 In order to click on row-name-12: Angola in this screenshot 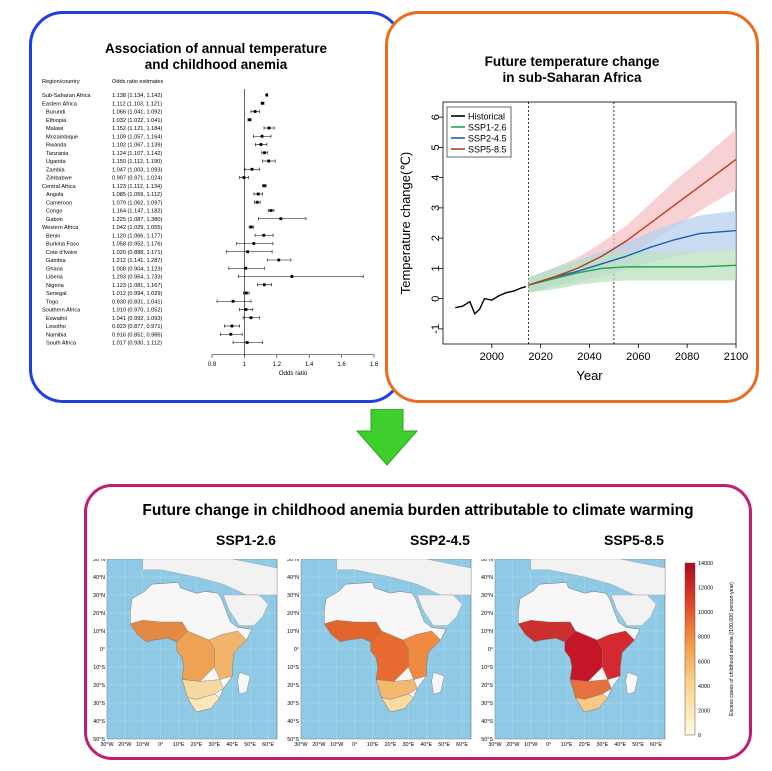, I will do `click(55, 195)`.